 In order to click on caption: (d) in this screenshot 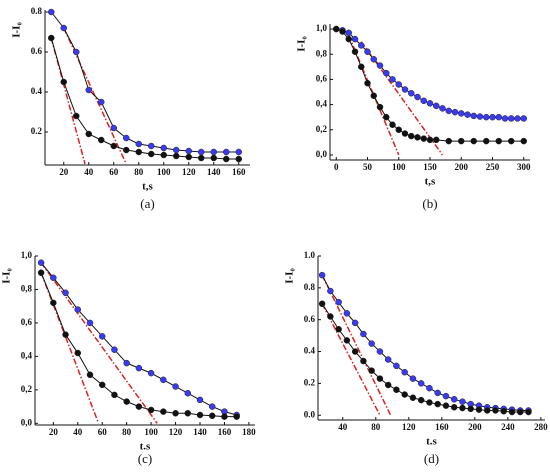, I will do `click(431, 458)`.